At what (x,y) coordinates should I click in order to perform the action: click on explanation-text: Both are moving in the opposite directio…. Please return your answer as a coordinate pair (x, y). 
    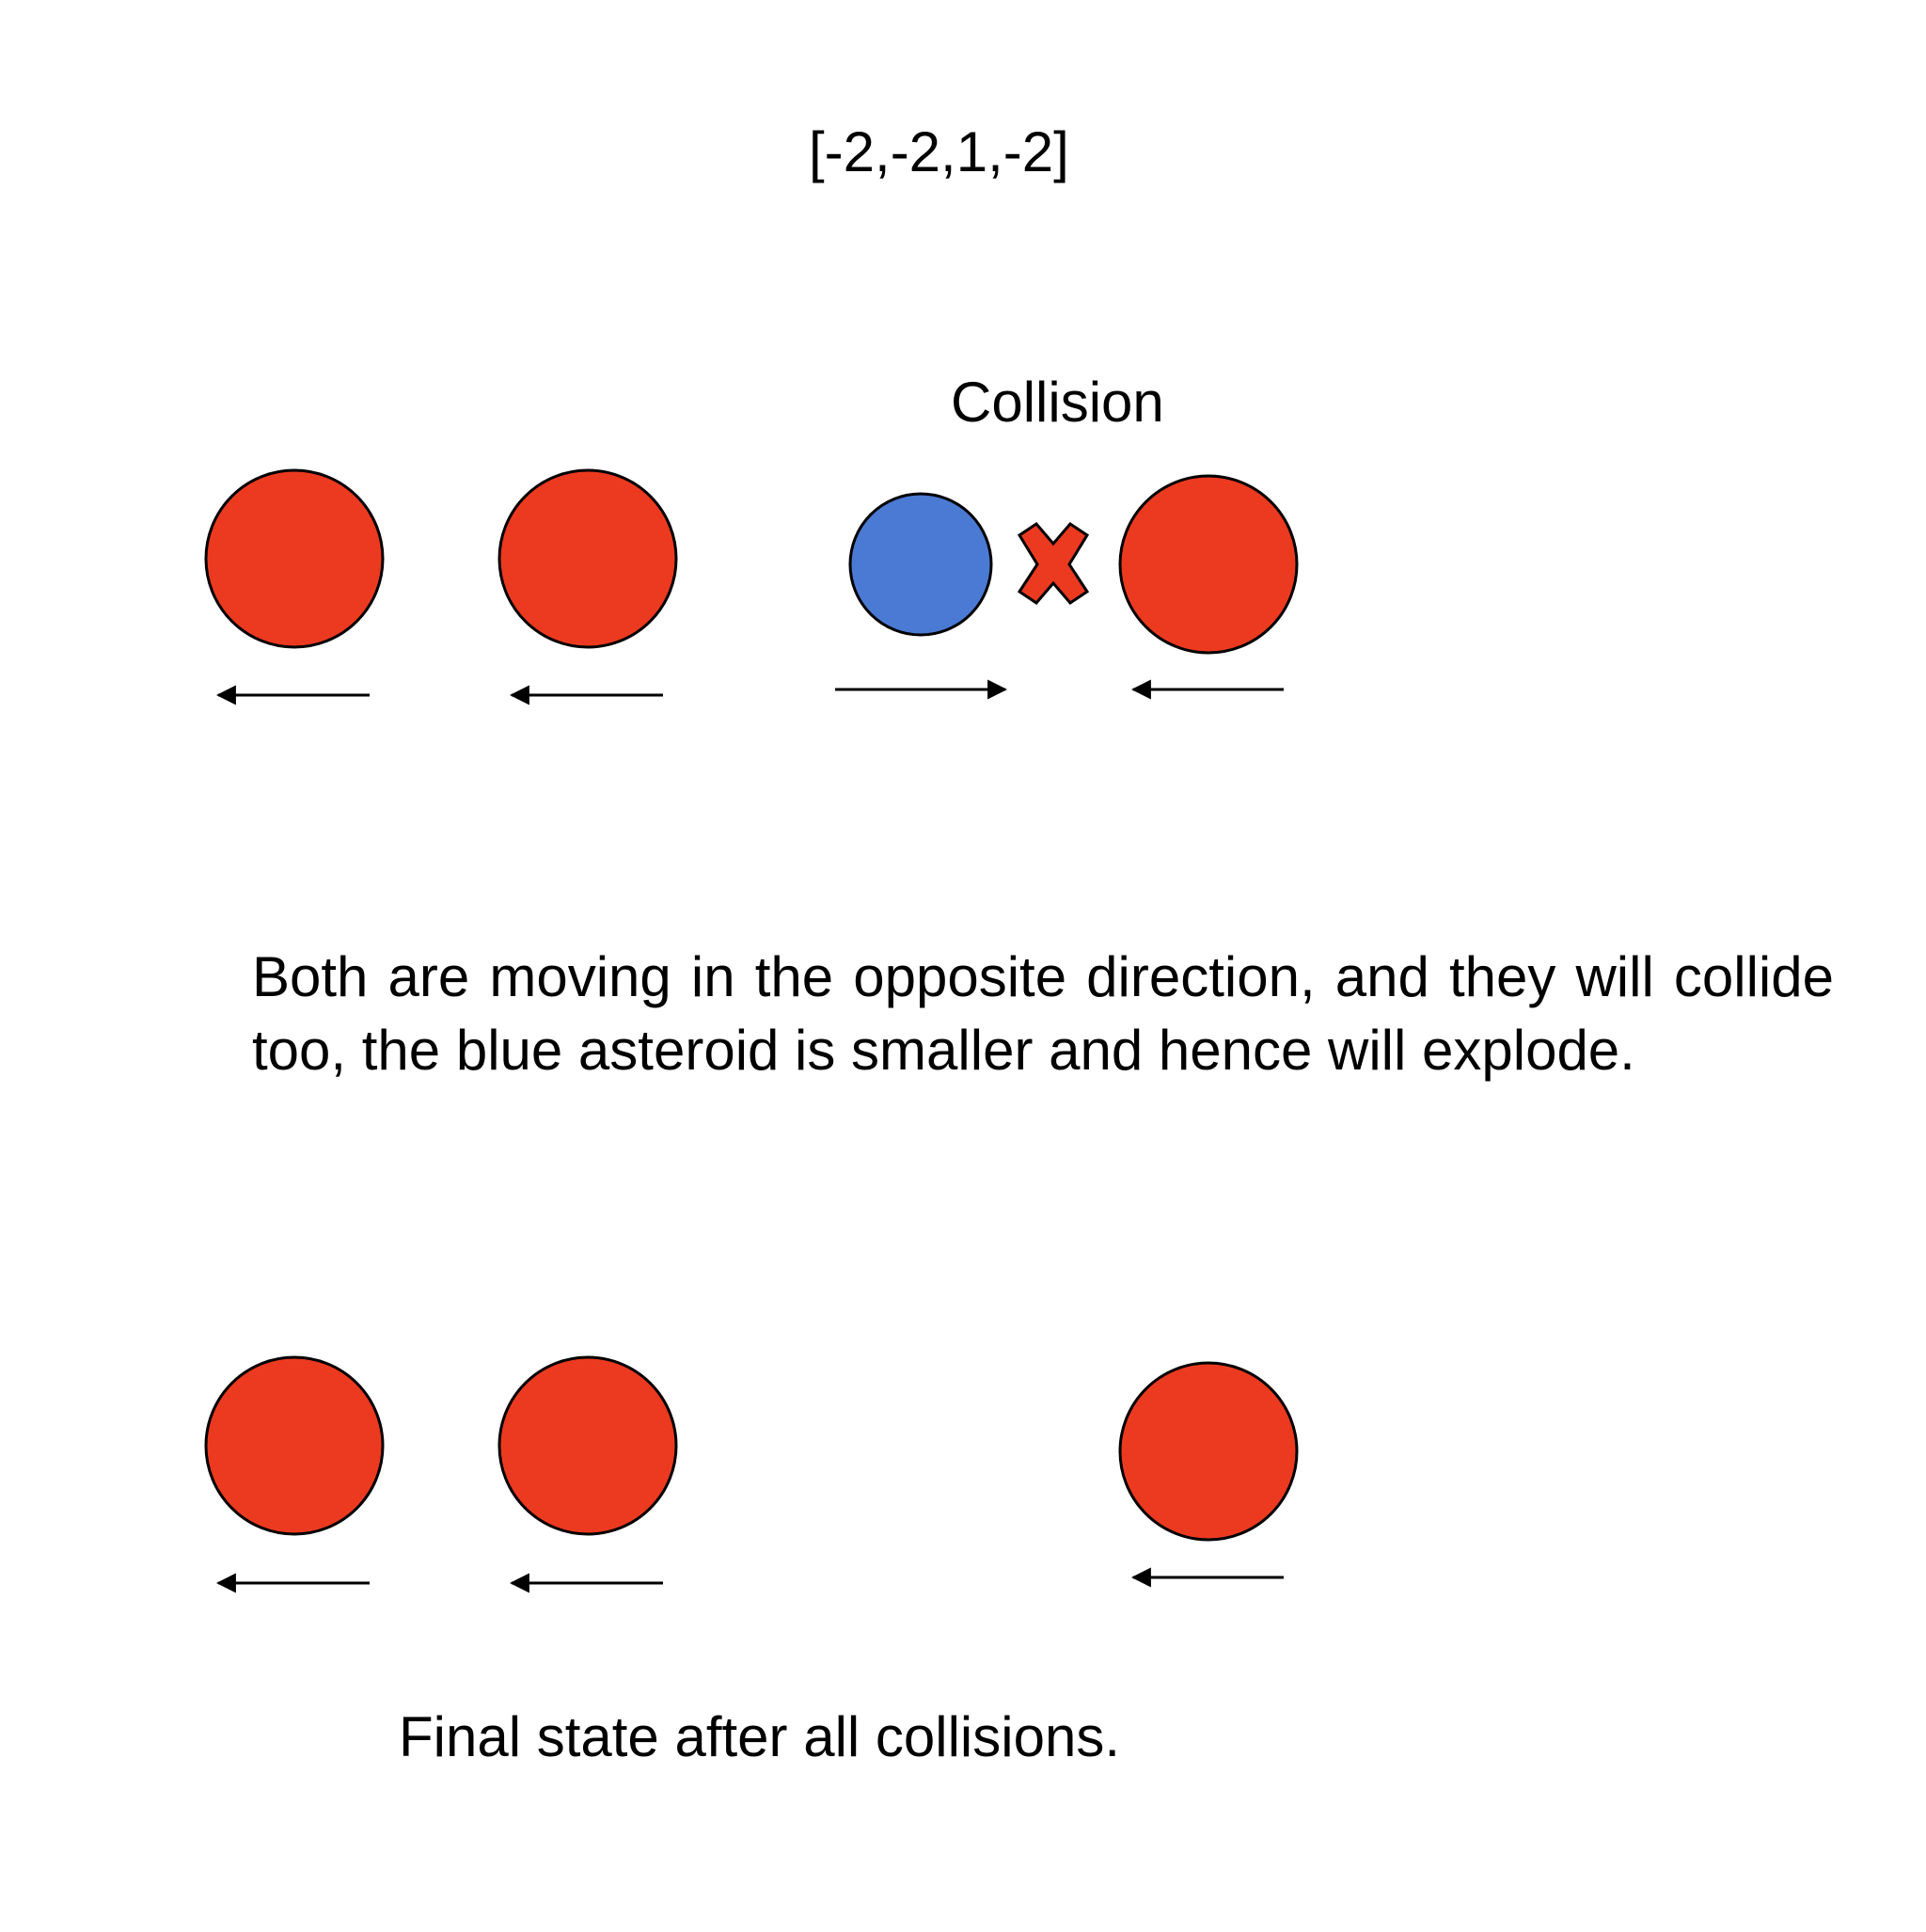
    Looking at the image, I should click on (1043, 1014).